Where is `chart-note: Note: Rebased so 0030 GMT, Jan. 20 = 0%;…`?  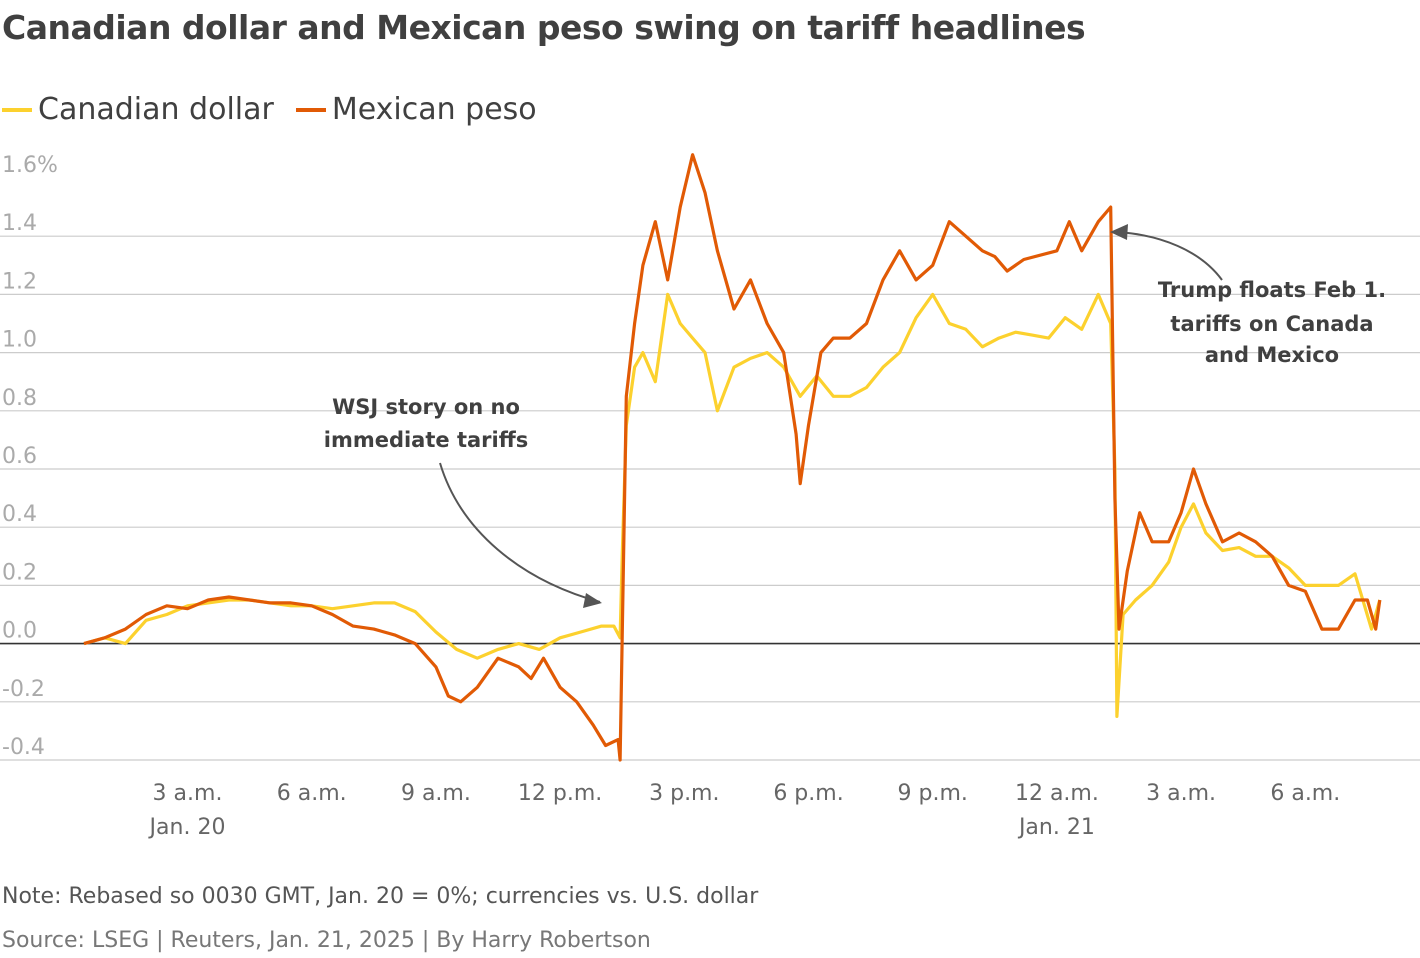
chart-note: Note: Rebased so 0030 GMT, Jan. 20 = 0%;… is located at coordinates (380, 896).